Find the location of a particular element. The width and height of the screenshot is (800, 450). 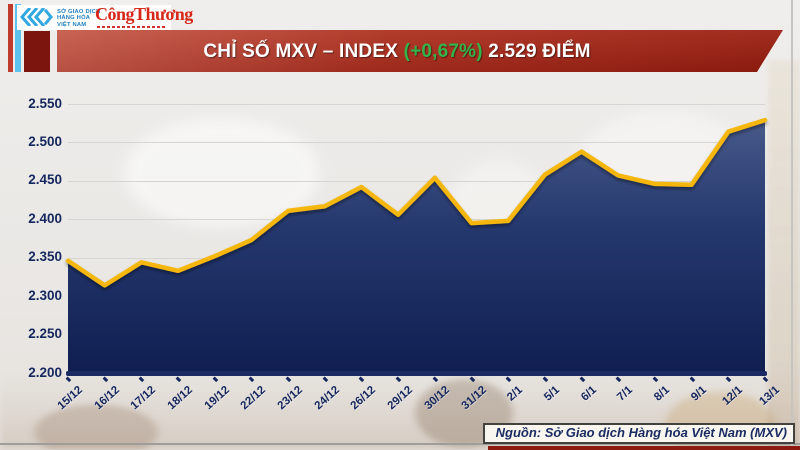

mxv-logo-icon is located at coordinates (36, 17).